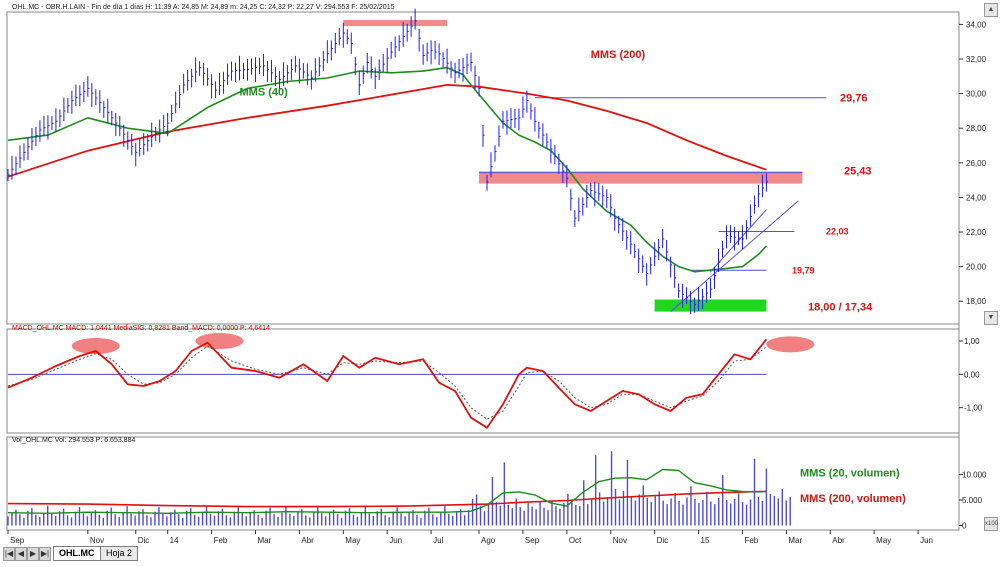 This screenshot has width=1000, height=567. I want to click on nav-prev-button: ◀, so click(21, 554).